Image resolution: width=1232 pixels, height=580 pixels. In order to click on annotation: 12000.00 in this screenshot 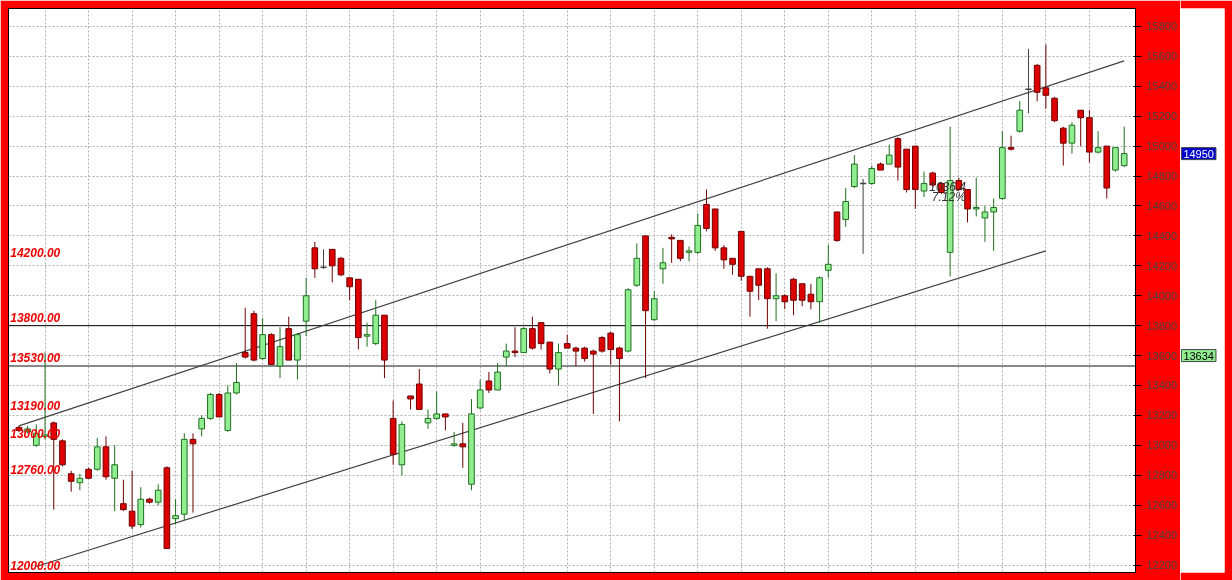, I will do `click(35, 565)`.